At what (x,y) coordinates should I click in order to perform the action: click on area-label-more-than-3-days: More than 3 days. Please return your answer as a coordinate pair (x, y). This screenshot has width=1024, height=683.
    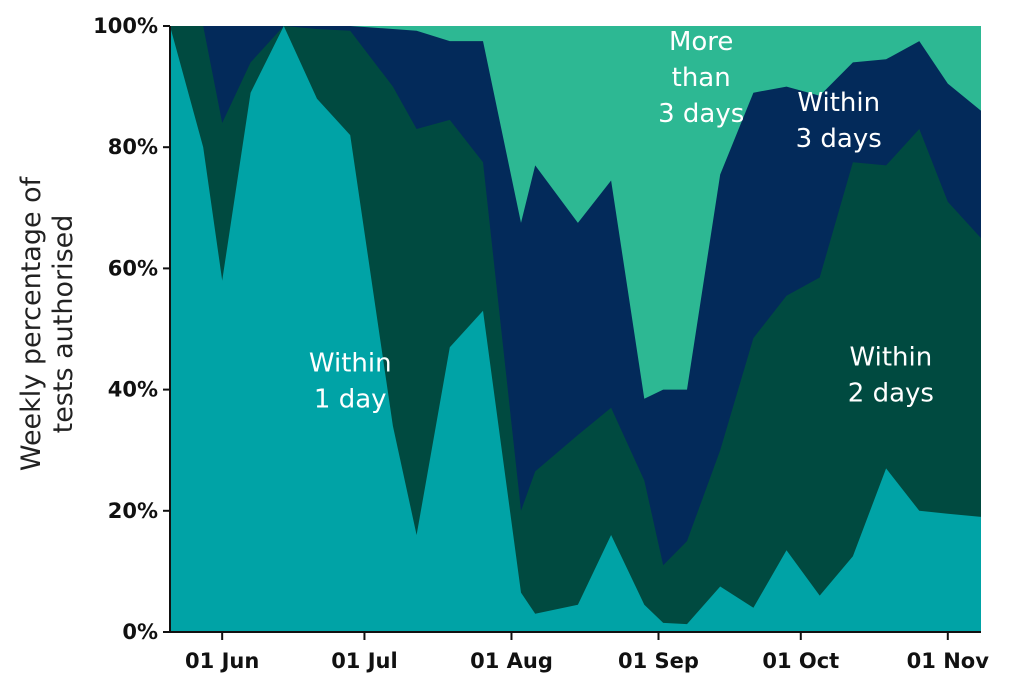
    Looking at the image, I should click on (701, 78).